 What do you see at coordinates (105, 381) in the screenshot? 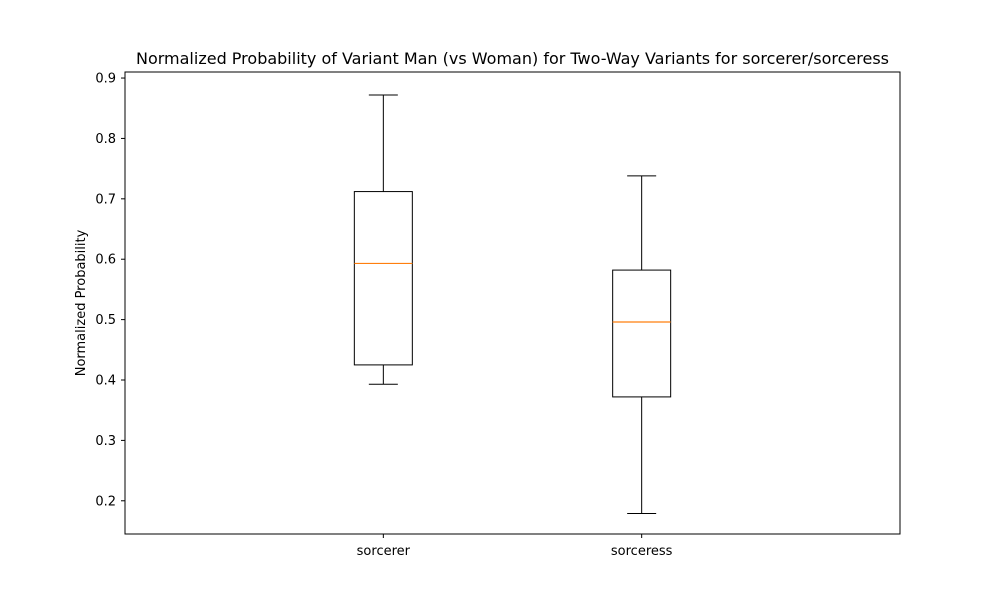
I see `y-tick-label: 0.4` at bounding box center [105, 381].